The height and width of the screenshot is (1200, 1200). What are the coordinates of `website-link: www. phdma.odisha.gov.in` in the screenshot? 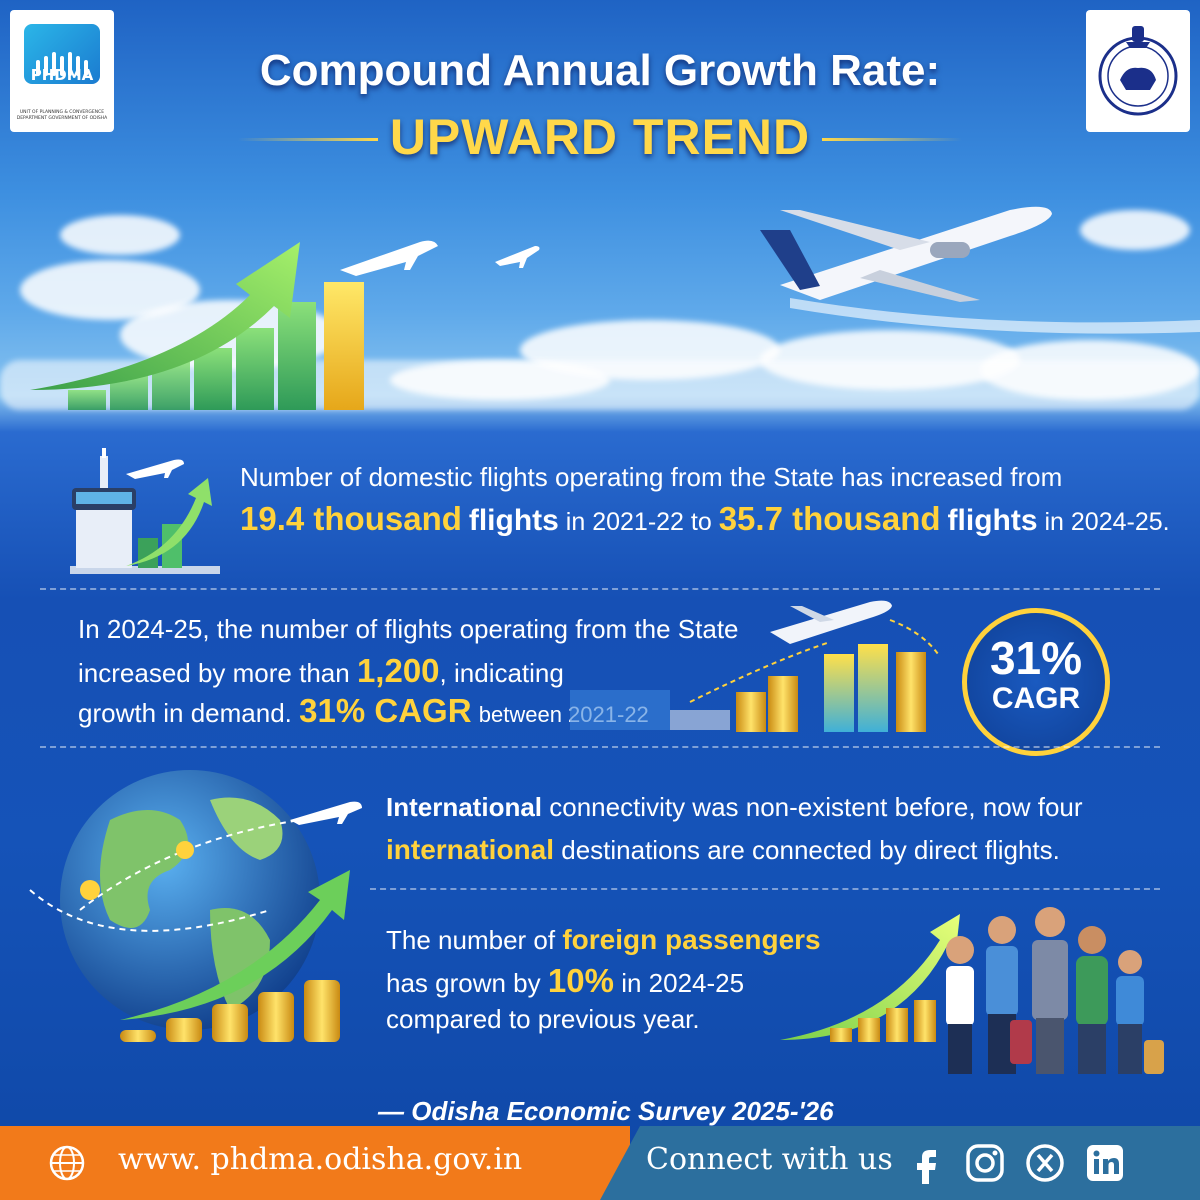 It's located at (320, 1159).